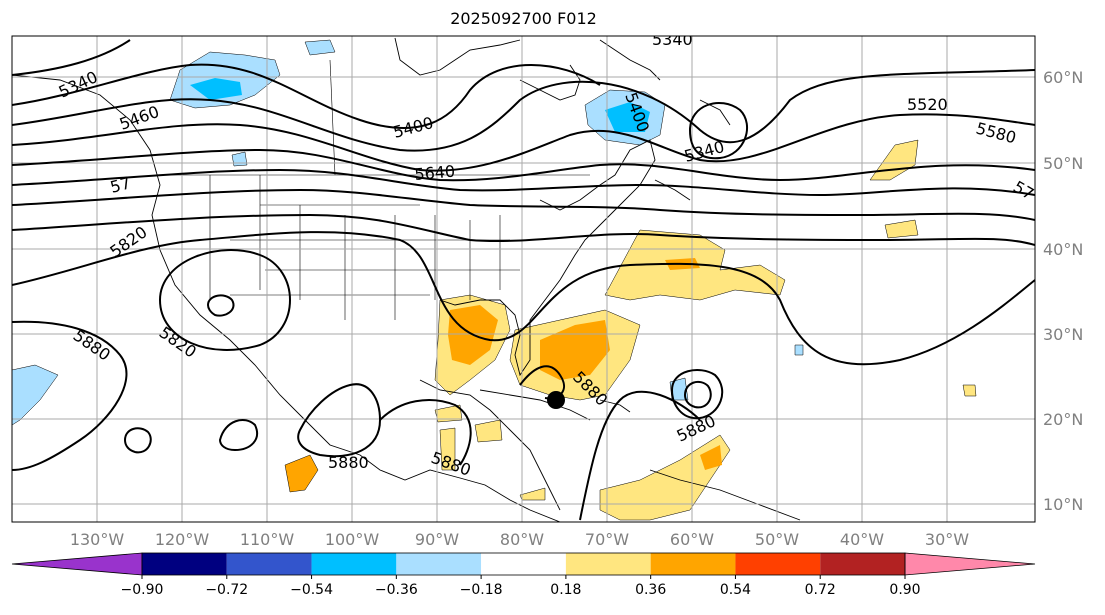 The width and height of the screenshot is (1105, 615). What do you see at coordinates (311, 590) in the screenshot?
I see `colorbar-tick-label: −0.54` at bounding box center [311, 590].